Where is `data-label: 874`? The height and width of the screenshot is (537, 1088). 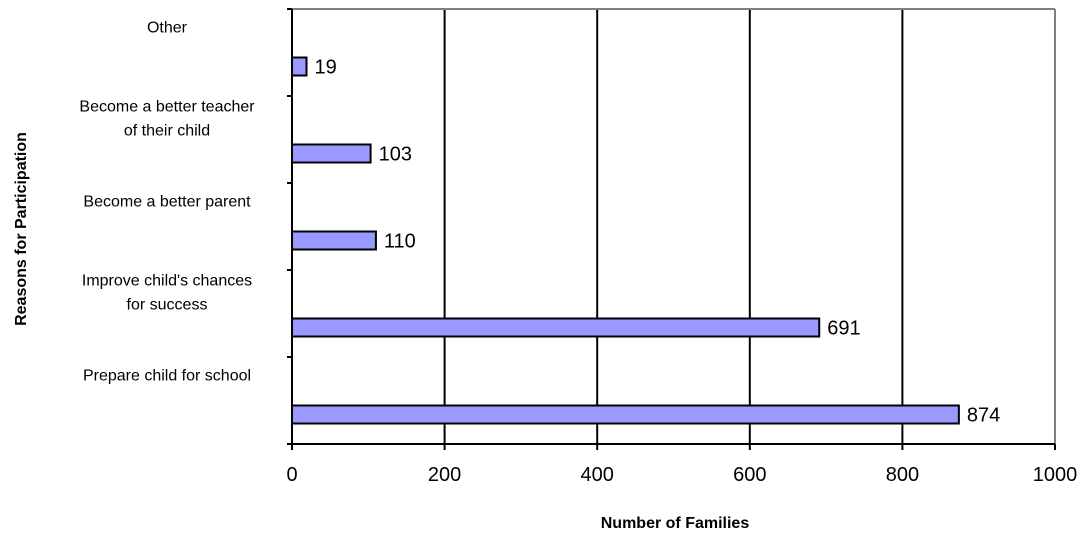
data-label: 874 is located at coordinates (983, 416).